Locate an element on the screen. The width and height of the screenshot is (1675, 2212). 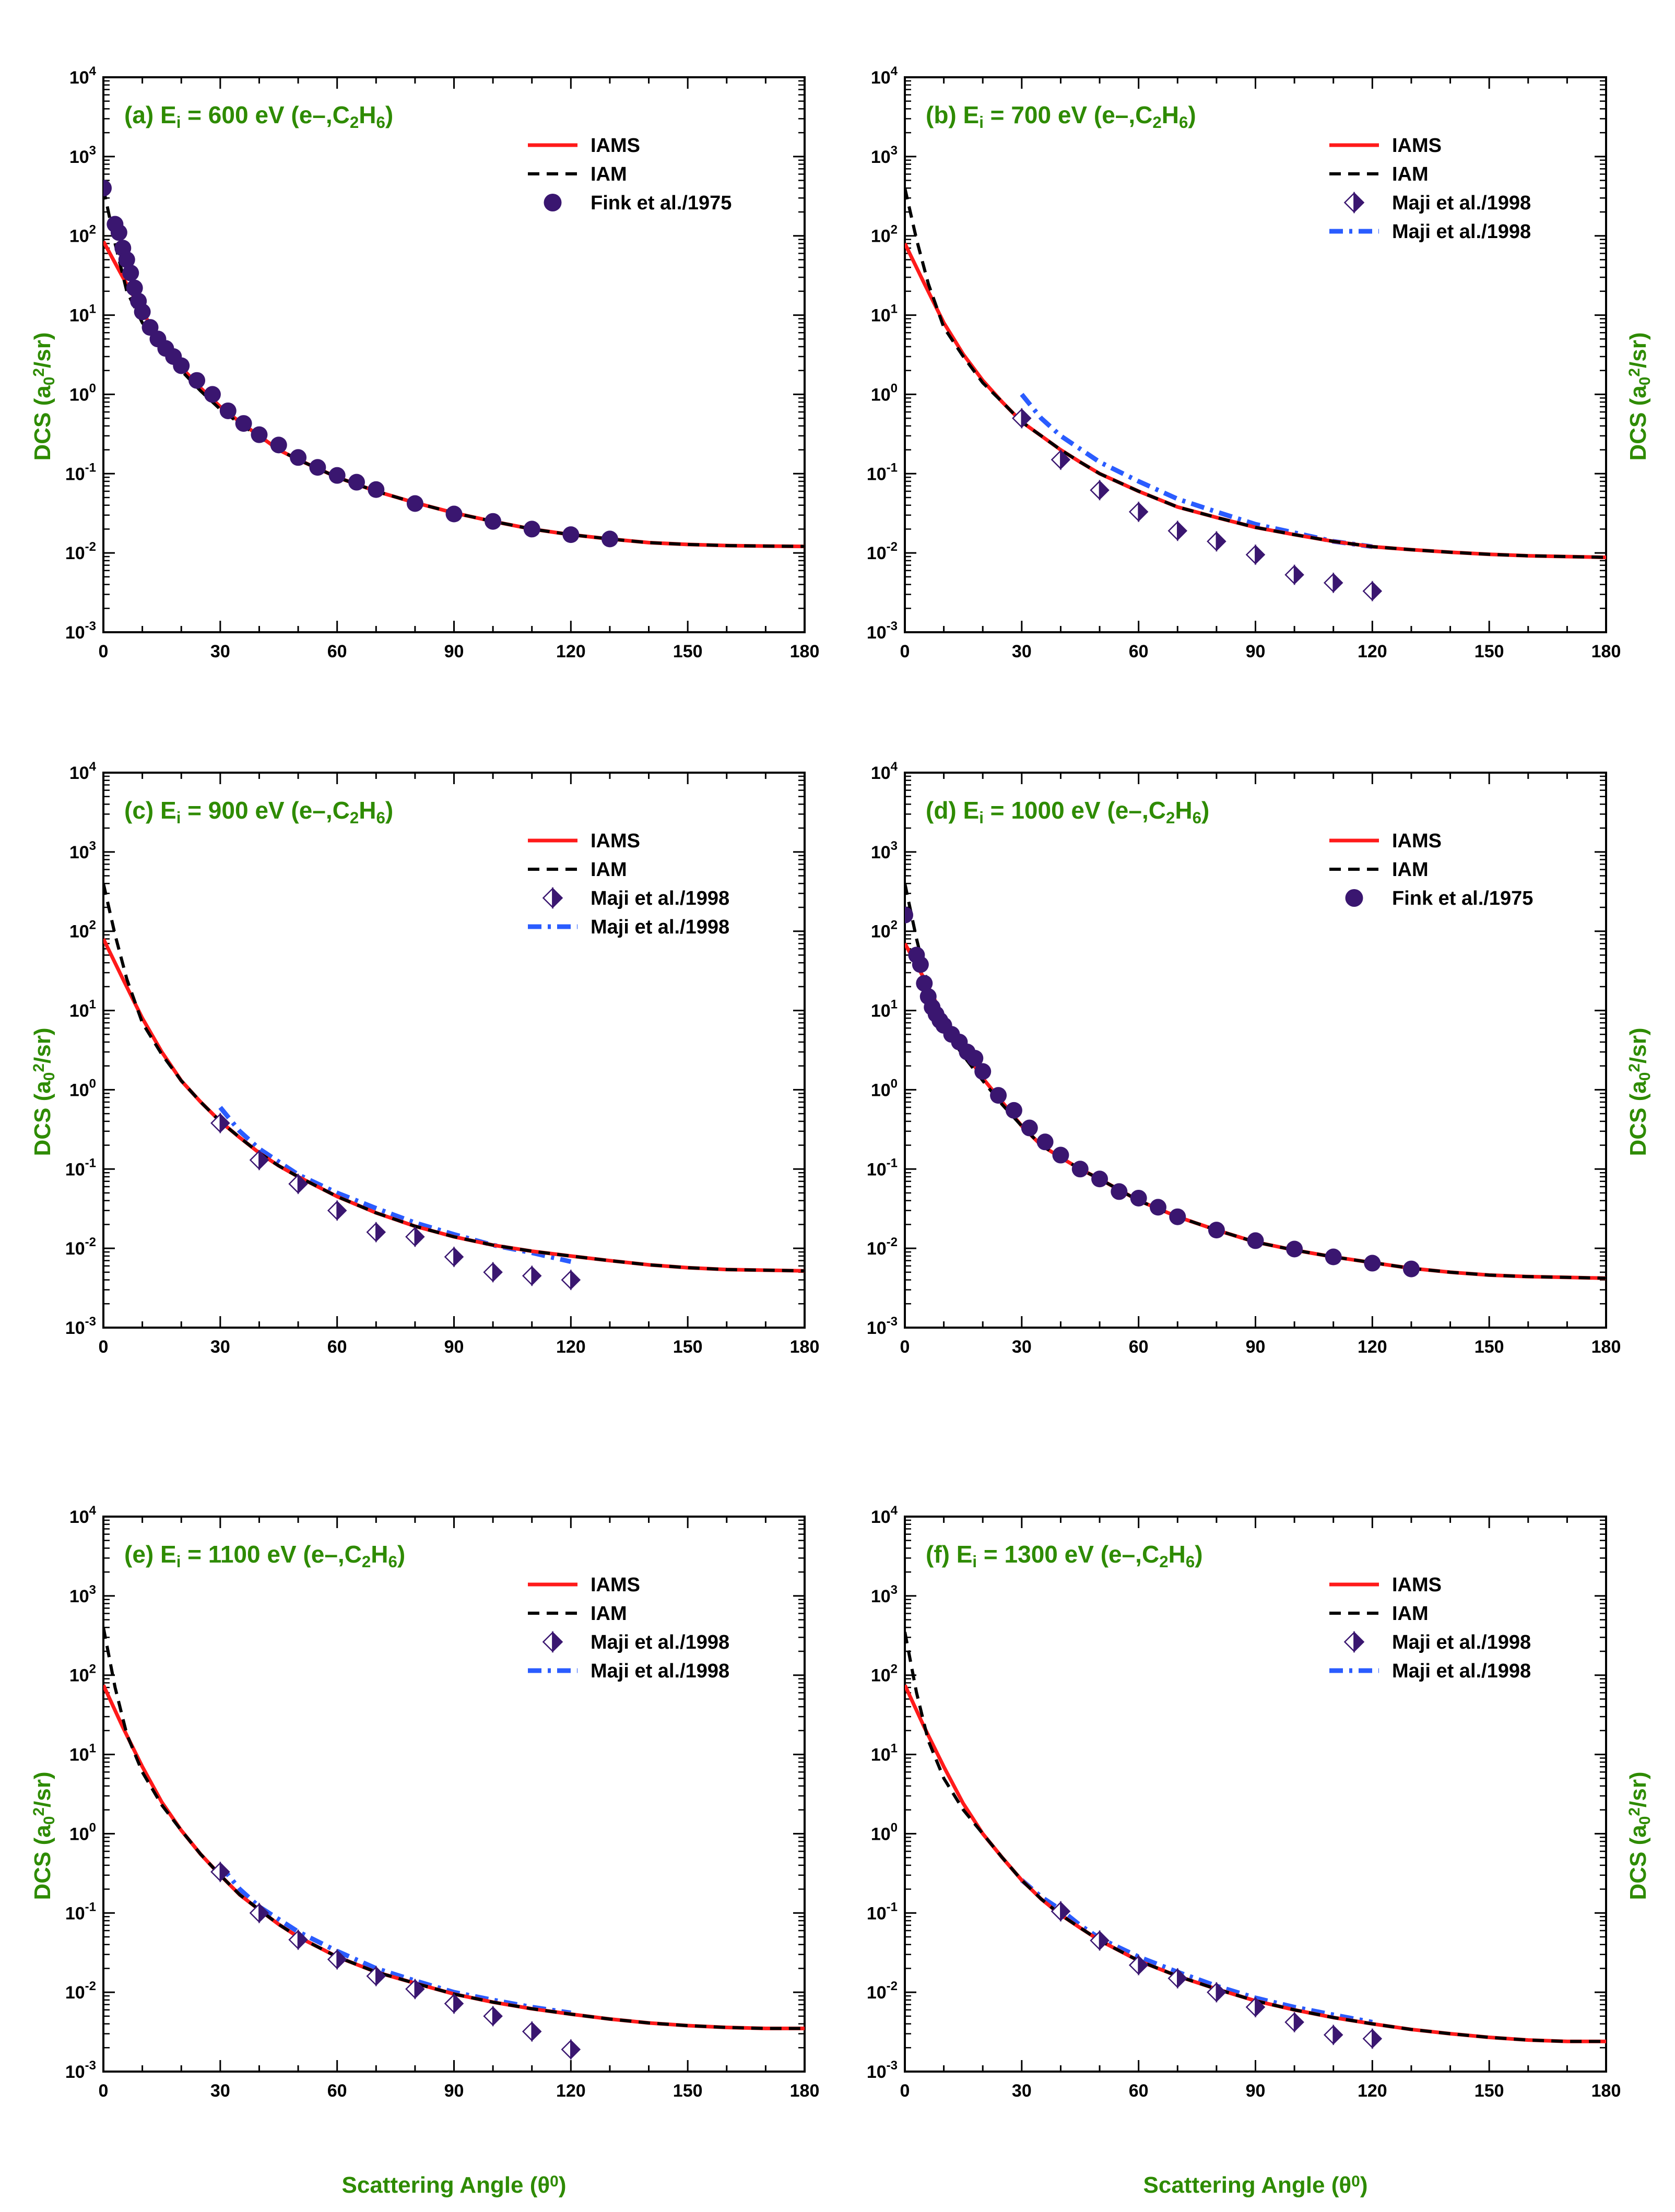
y-tick-exponent: -2 is located at coordinates (90, 1242).